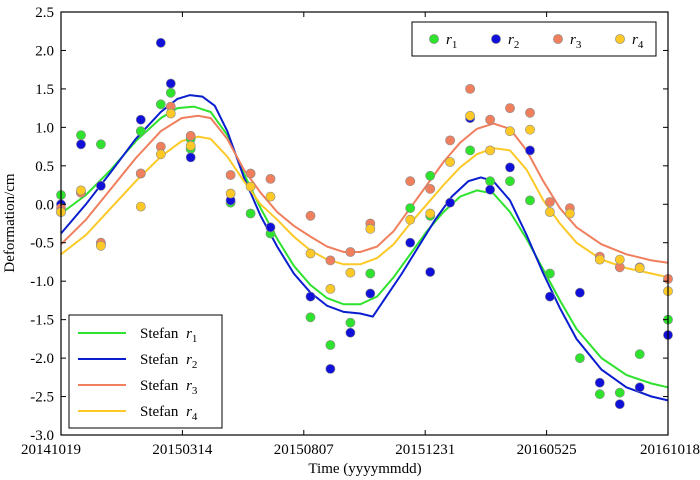 Image resolution: width=700 pixels, height=480 pixels. What do you see at coordinates (558, 39) in the screenshot?
I see `legend-marker-r3` at bounding box center [558, 39].